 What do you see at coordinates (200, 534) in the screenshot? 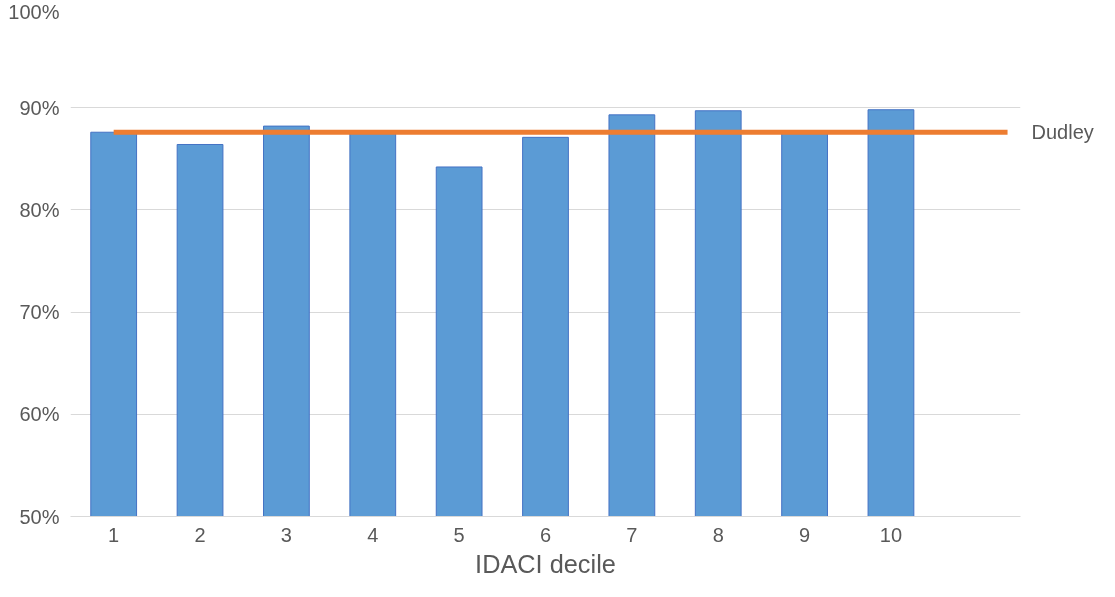
I see `x-tick-label: 2` at bounding box center [200, 534].